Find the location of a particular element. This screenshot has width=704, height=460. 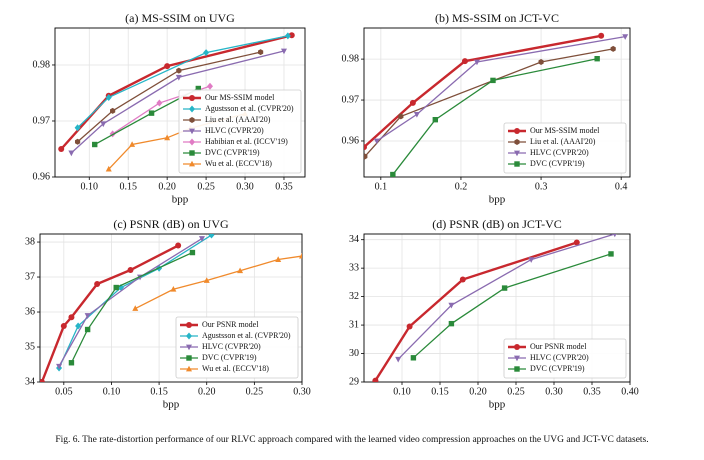

y-tick-label: 31 is located at coordinates (354, 324).